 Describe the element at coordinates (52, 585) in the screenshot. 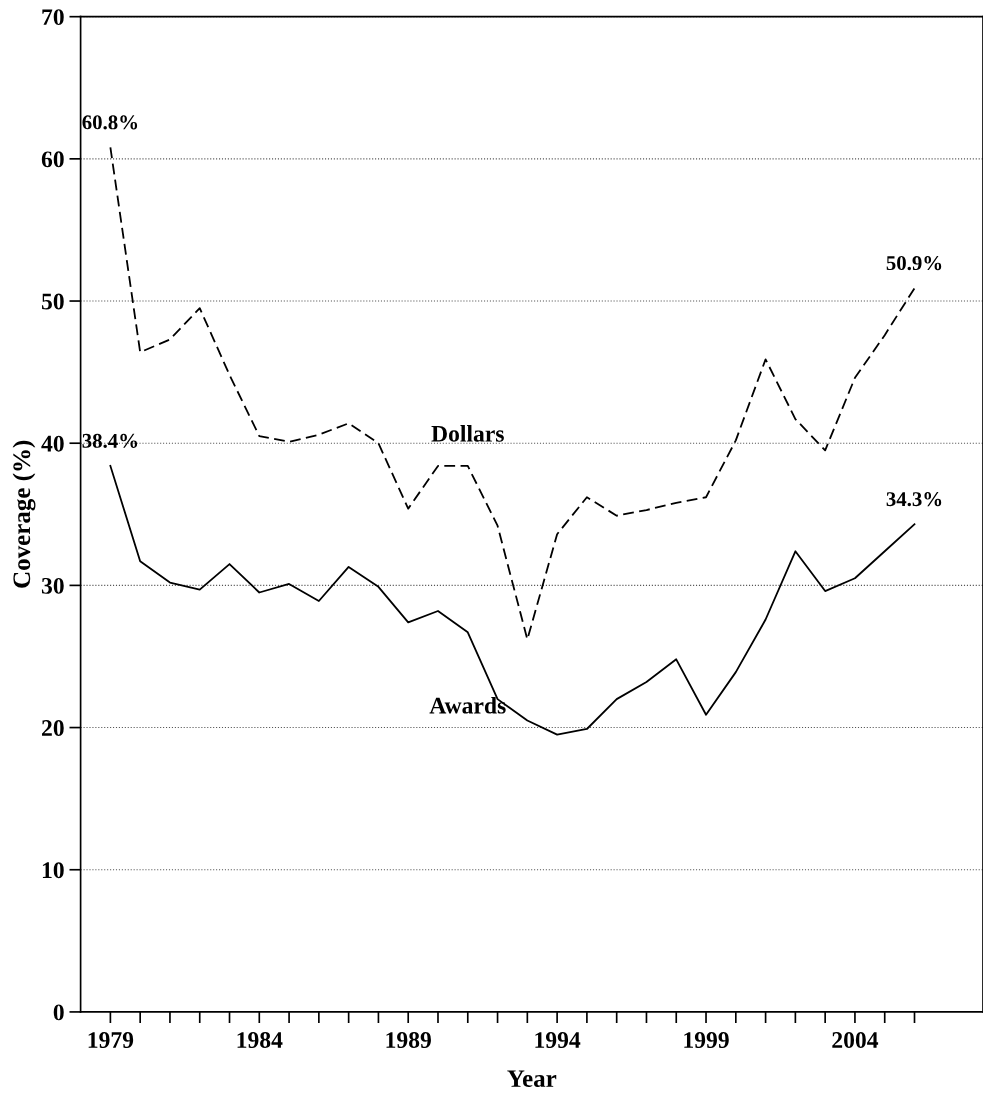

I see `y-tick-label: 30` at that location.